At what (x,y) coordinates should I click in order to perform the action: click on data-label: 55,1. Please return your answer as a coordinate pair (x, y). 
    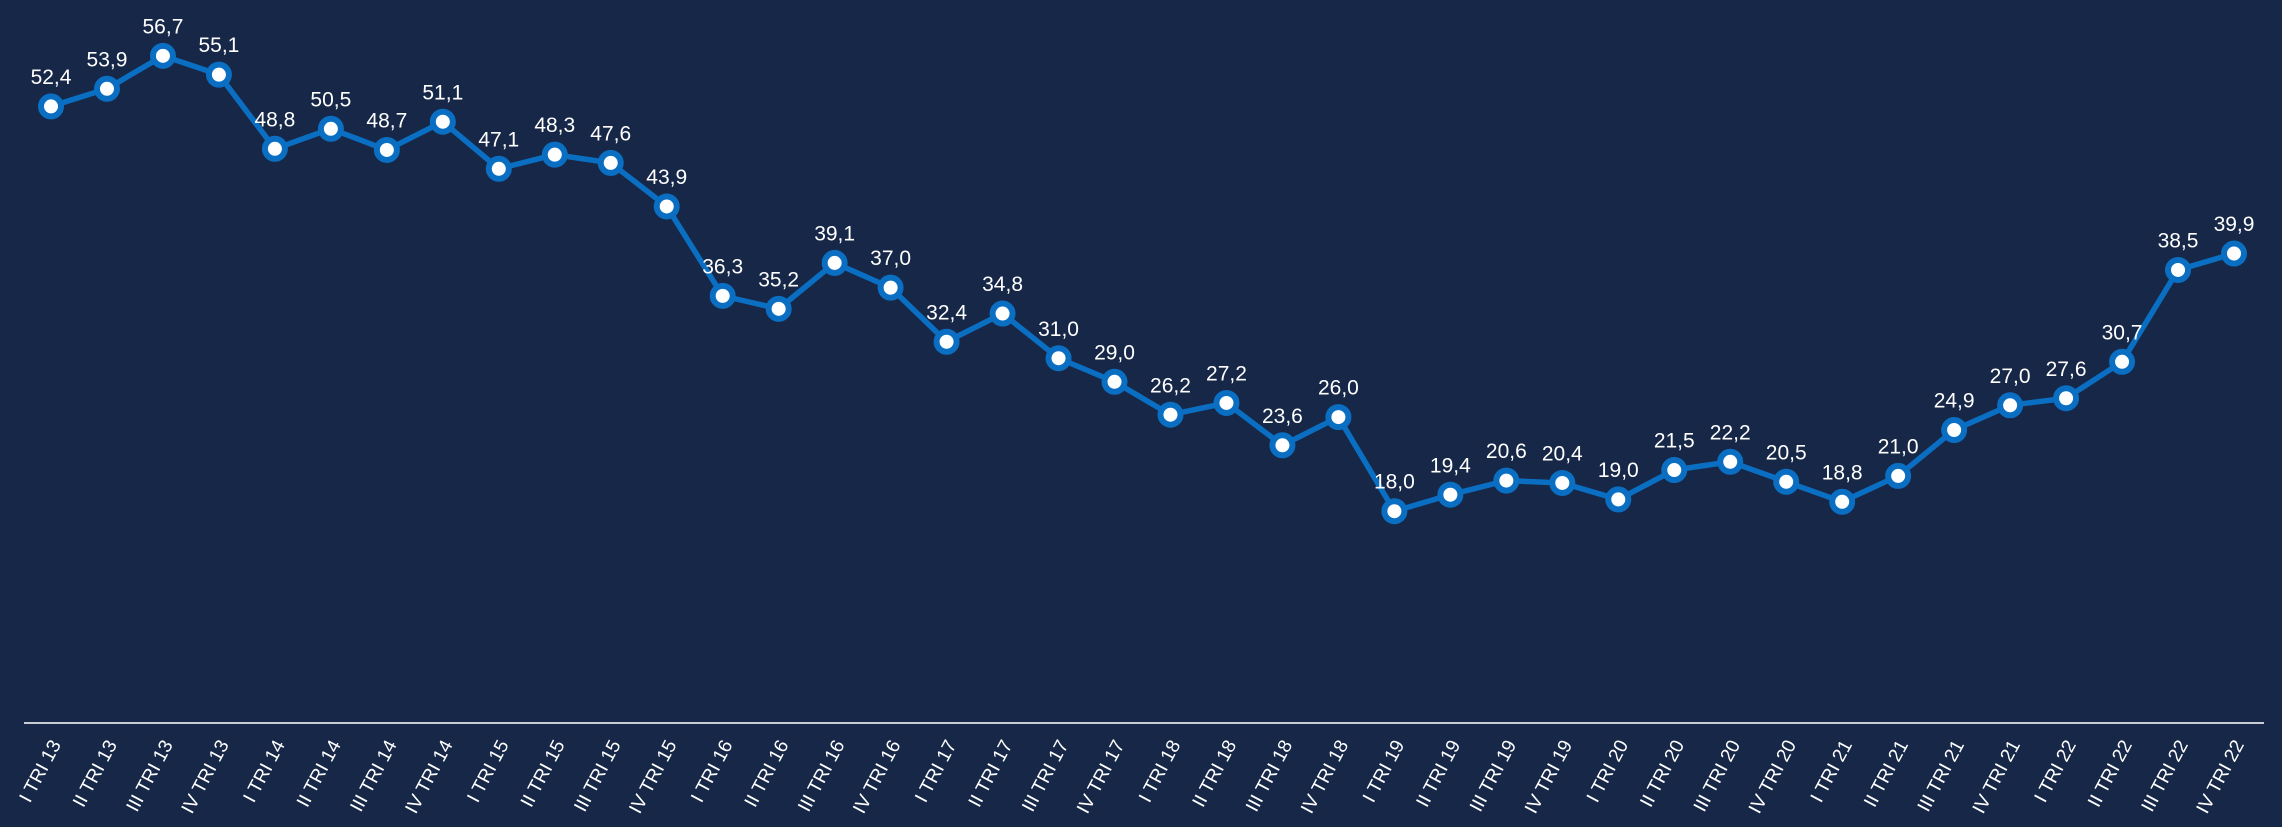
    Looking at the image, I should click on (218, 45).